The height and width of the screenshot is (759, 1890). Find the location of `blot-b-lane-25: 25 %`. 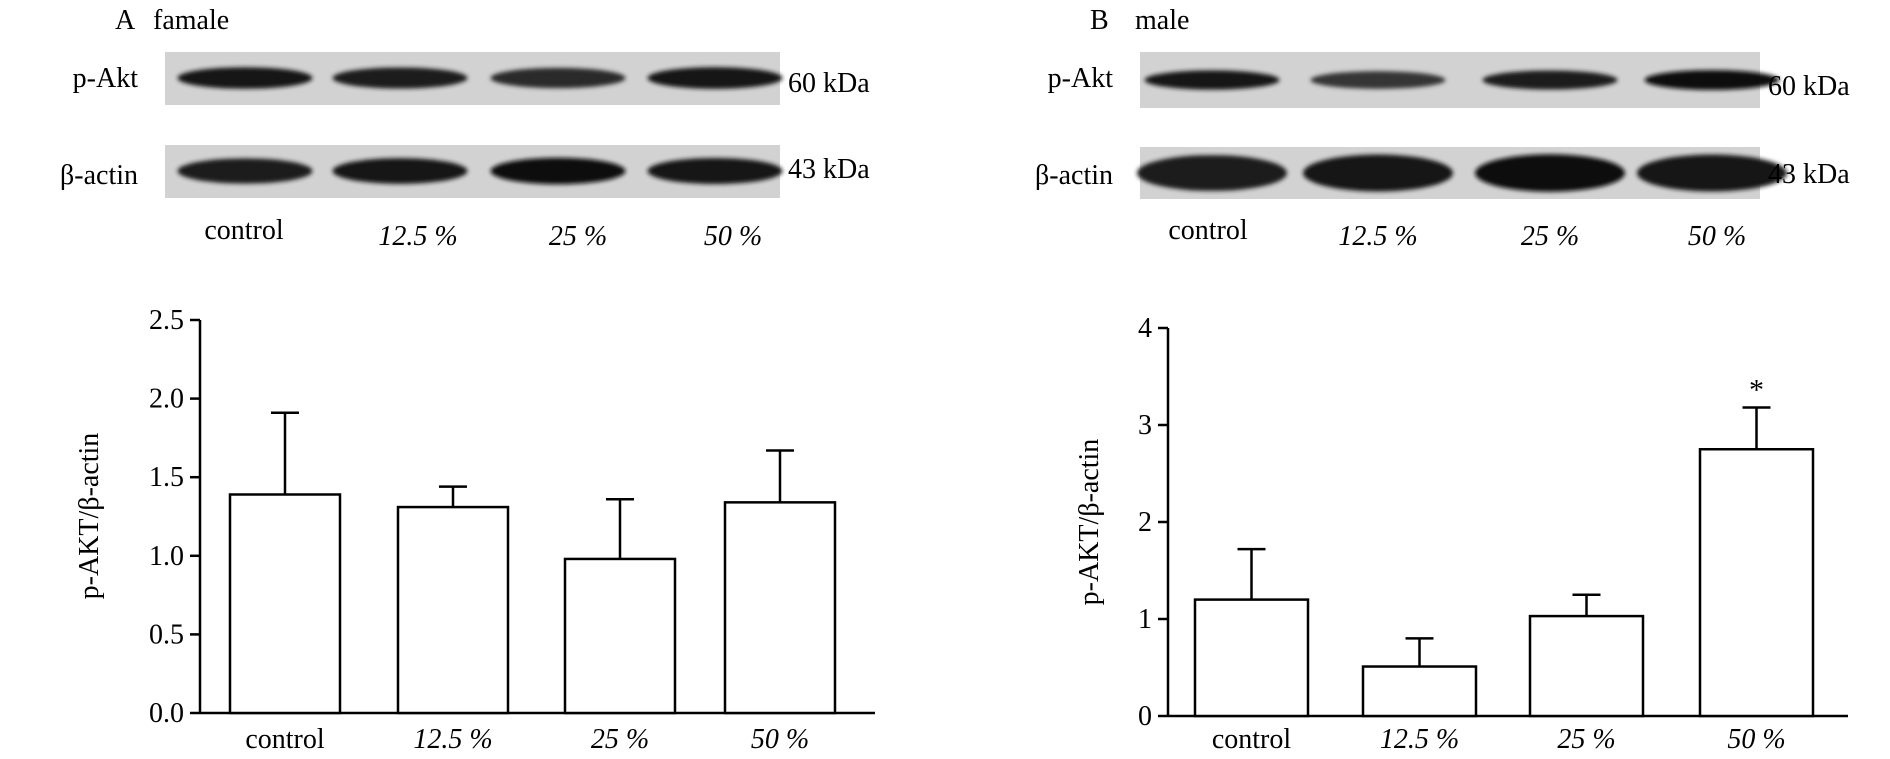

blot-b-lane-25: 25 % is located at coordinates (1550, 236).